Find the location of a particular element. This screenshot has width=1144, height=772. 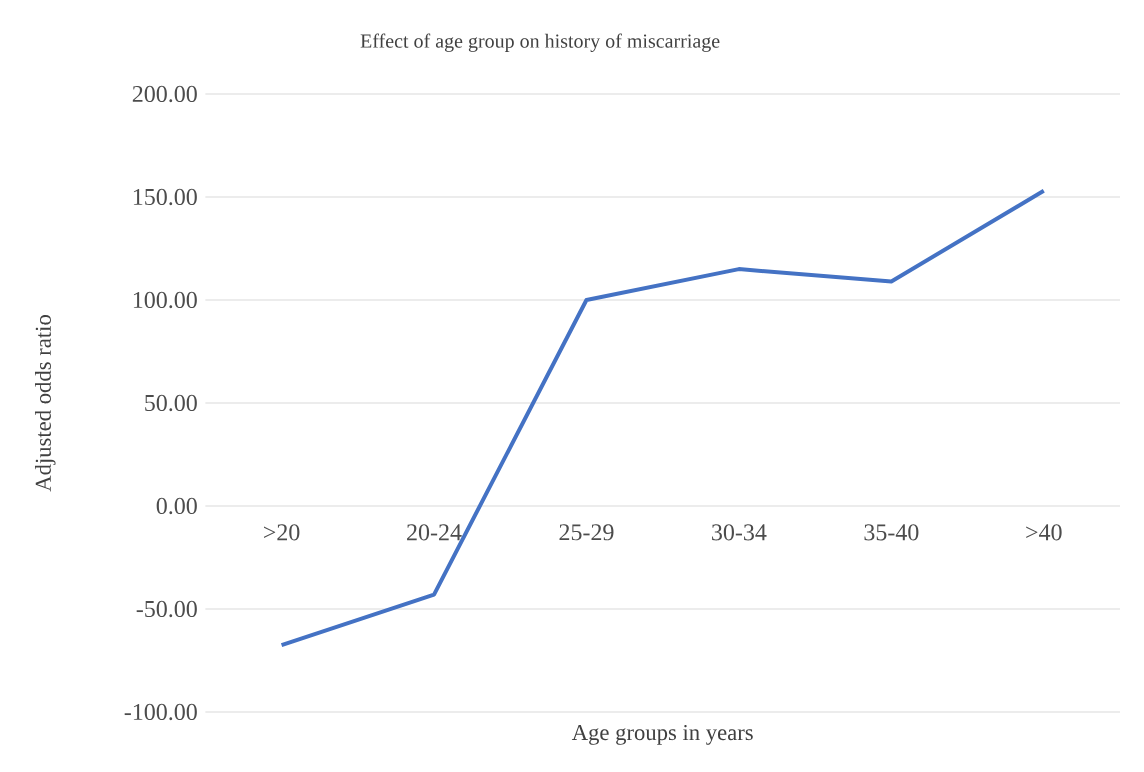

y-tick-label: 200.00 is located at coordinates (164, 94).